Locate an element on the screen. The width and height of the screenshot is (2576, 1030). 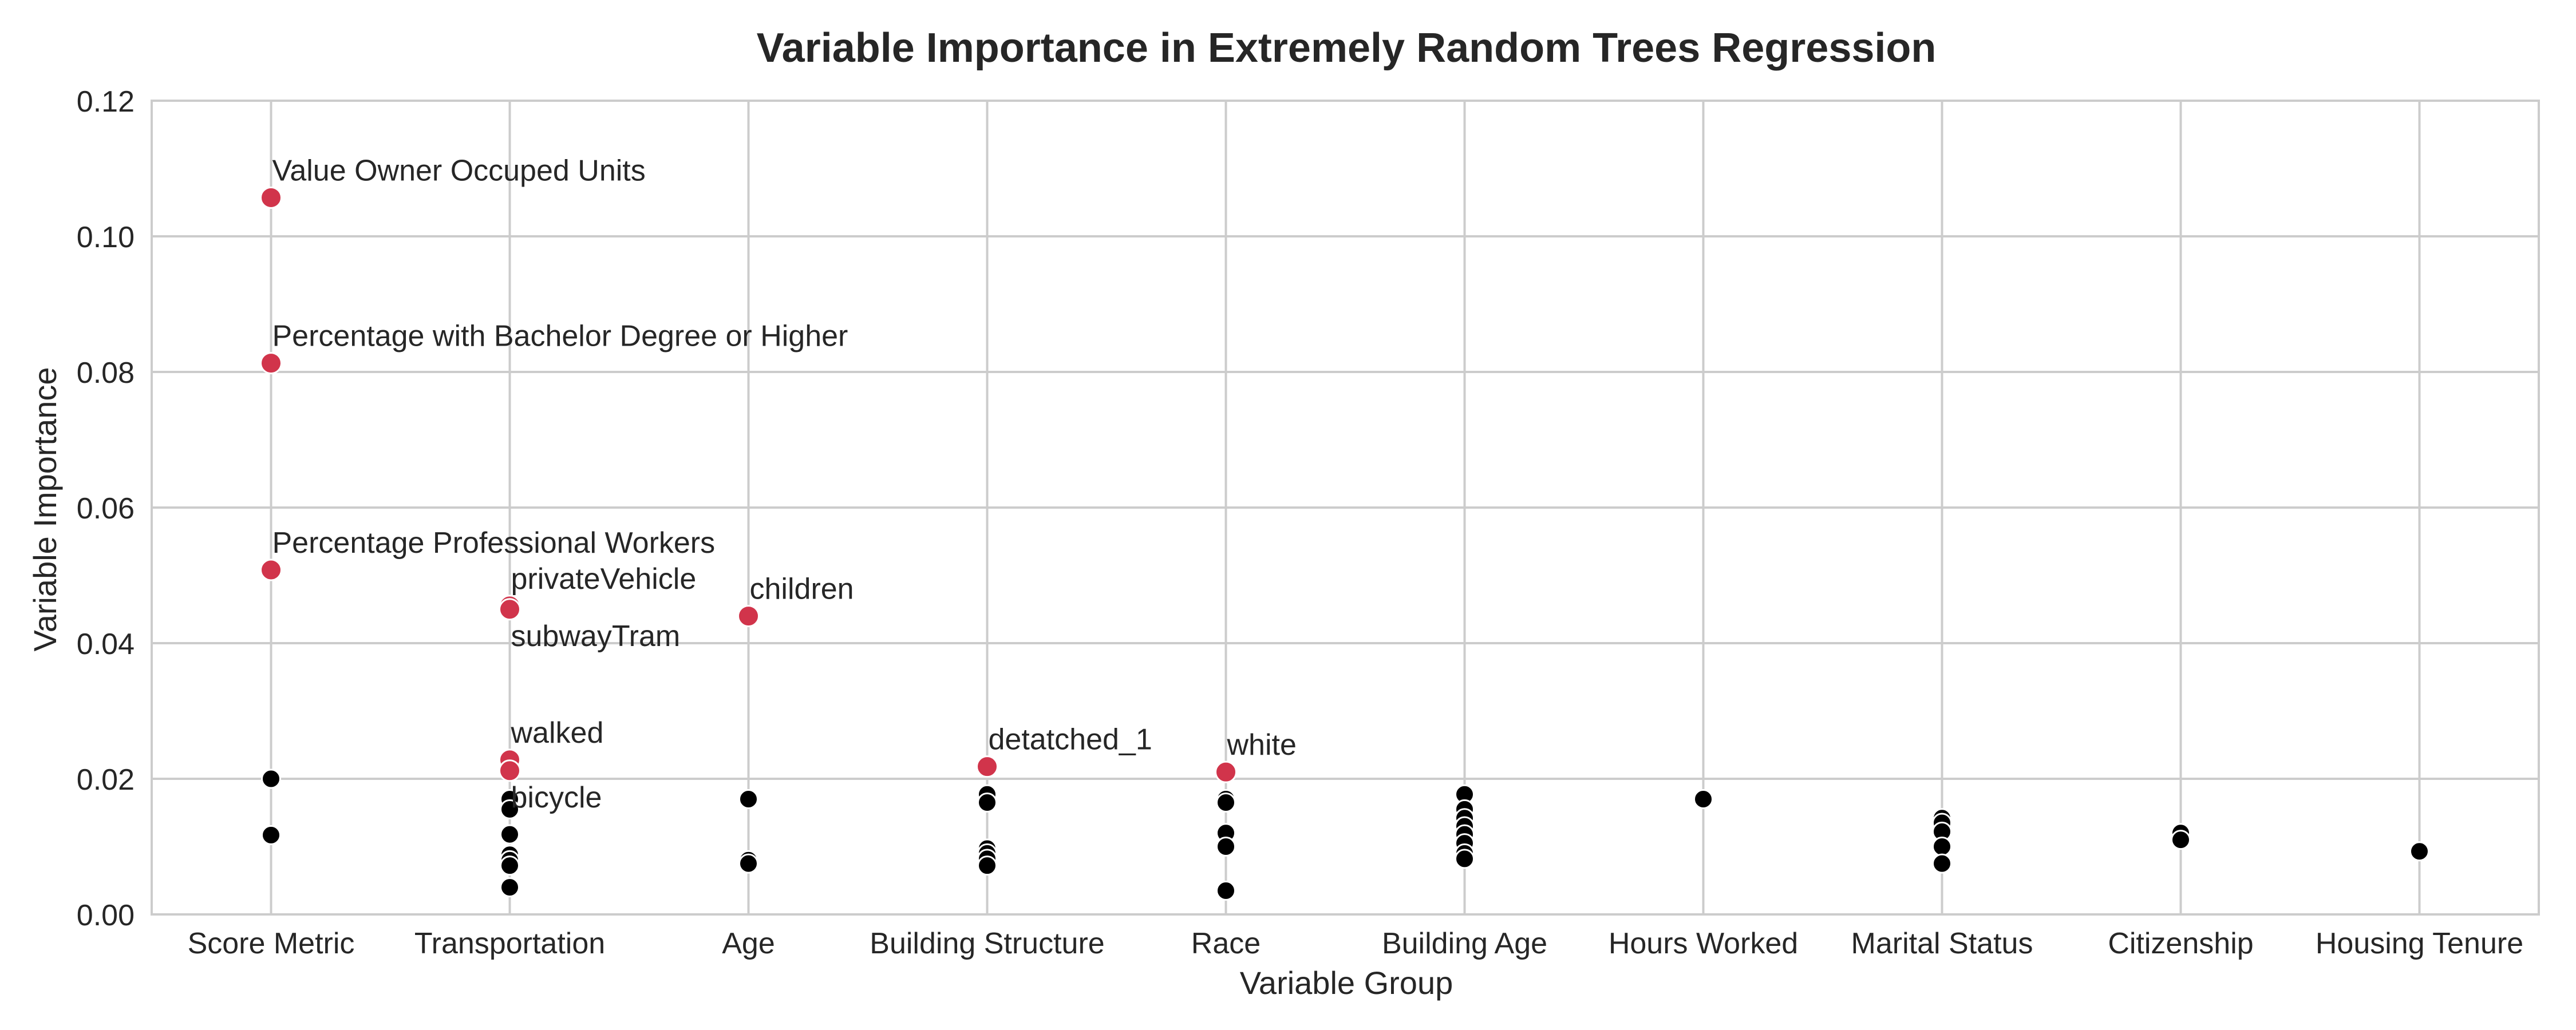
y-axis-label: Variable Importance is located at coordinates (45, 509).